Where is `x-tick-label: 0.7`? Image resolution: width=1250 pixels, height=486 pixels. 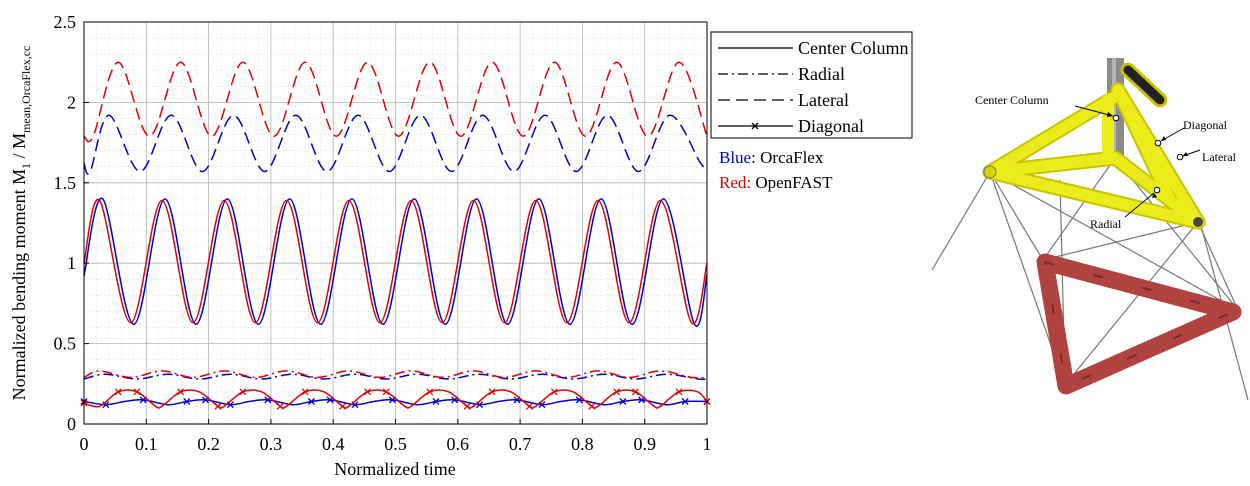
x-tick-label: 0.7 is located at coordinates (520, 444).